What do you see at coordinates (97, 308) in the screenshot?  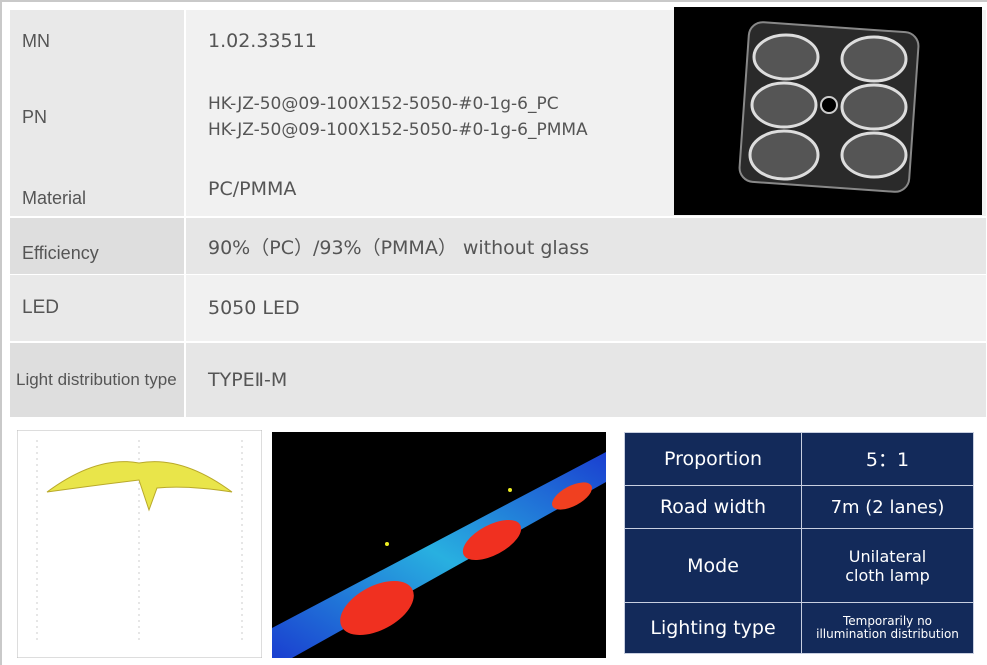 I see `label: LED` at bounding box center [97, 308].